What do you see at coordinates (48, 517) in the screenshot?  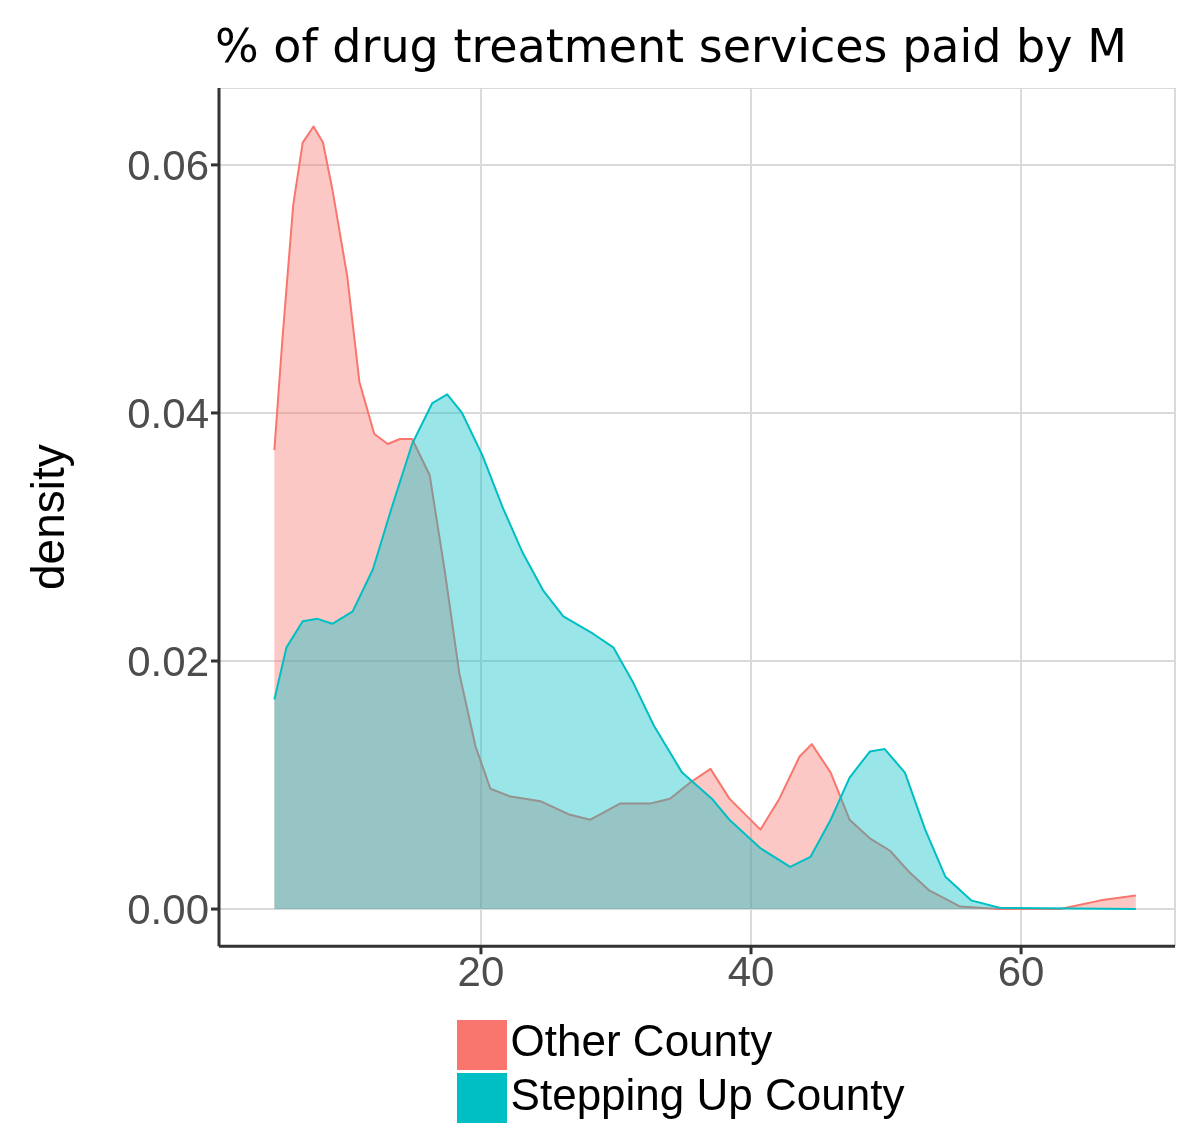 I see `y-axis-title: density` at bounding box center [48, 517].